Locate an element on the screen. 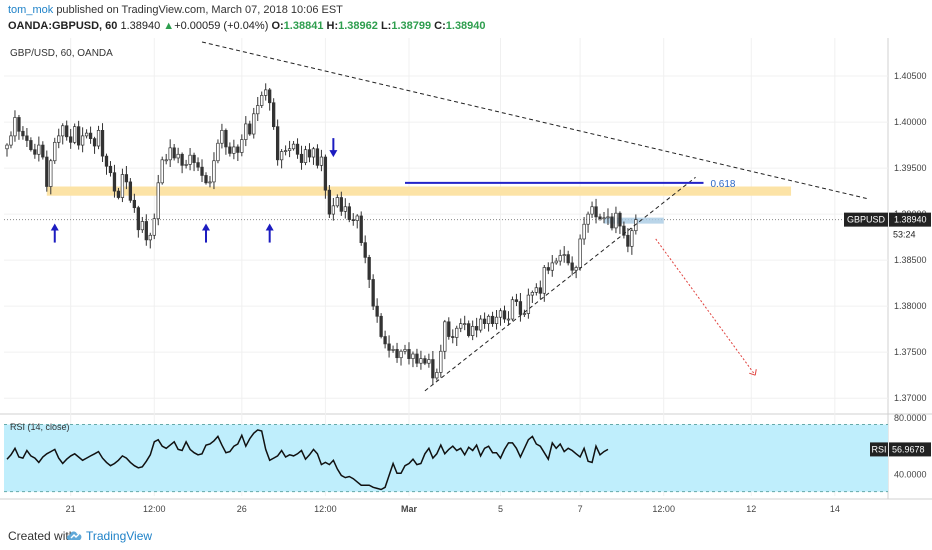 Image resolution: width=932 pixels, height=550 pixels. projection-arrow is located at coordinates (705, 307).